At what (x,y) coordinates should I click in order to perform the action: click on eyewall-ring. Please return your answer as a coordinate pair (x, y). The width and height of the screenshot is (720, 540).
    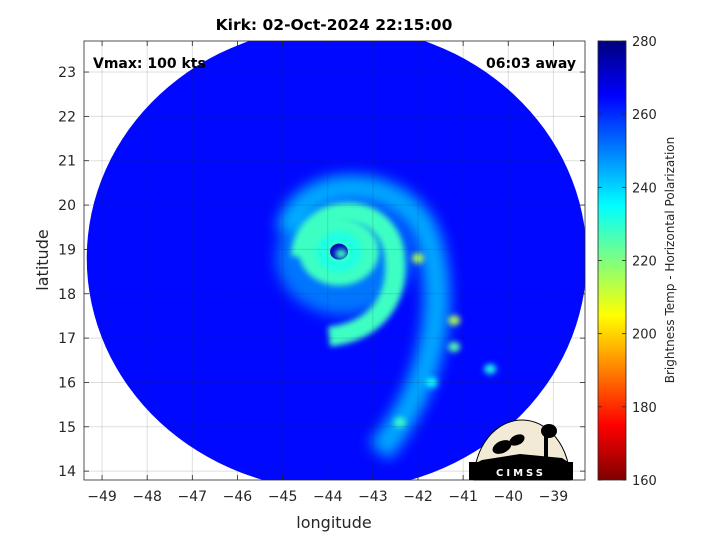
    Looking at the image, I should click on (339, 251).